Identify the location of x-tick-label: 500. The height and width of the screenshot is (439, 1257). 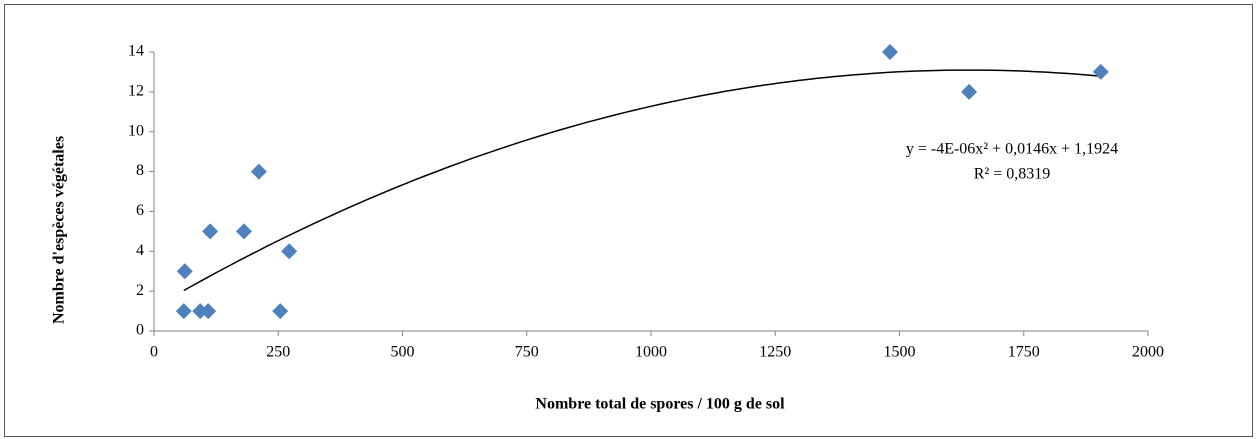
(403, 352).